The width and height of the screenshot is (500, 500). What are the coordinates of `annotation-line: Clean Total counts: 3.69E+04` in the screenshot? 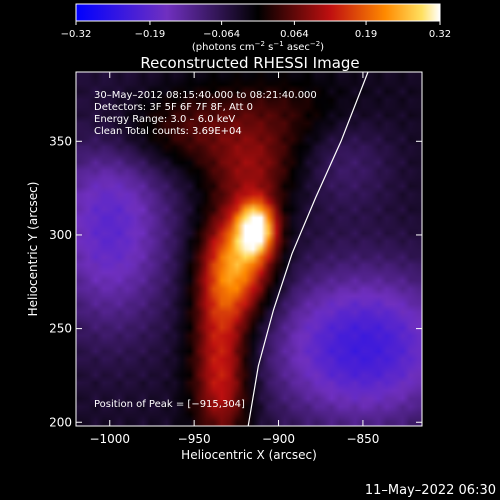 It's located at (168, 131).